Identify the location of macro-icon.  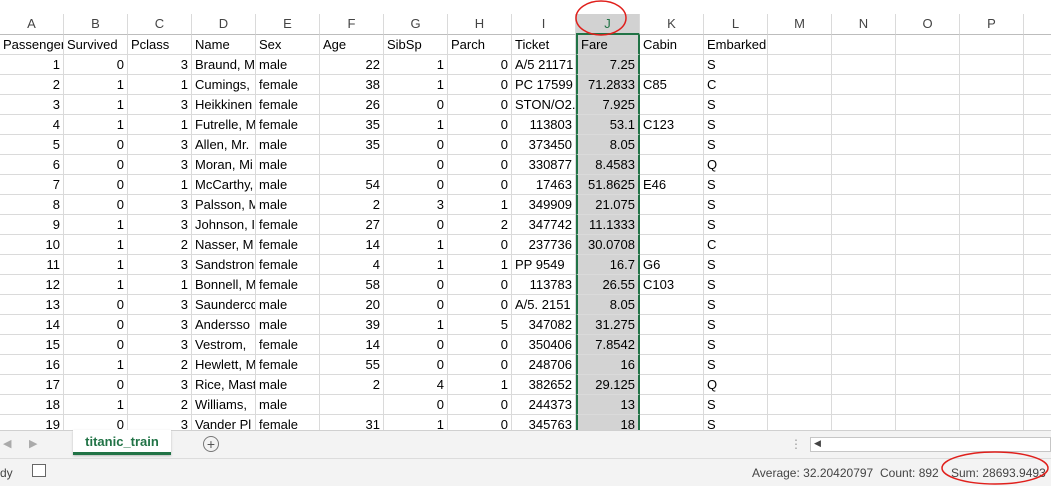
(39, 470).